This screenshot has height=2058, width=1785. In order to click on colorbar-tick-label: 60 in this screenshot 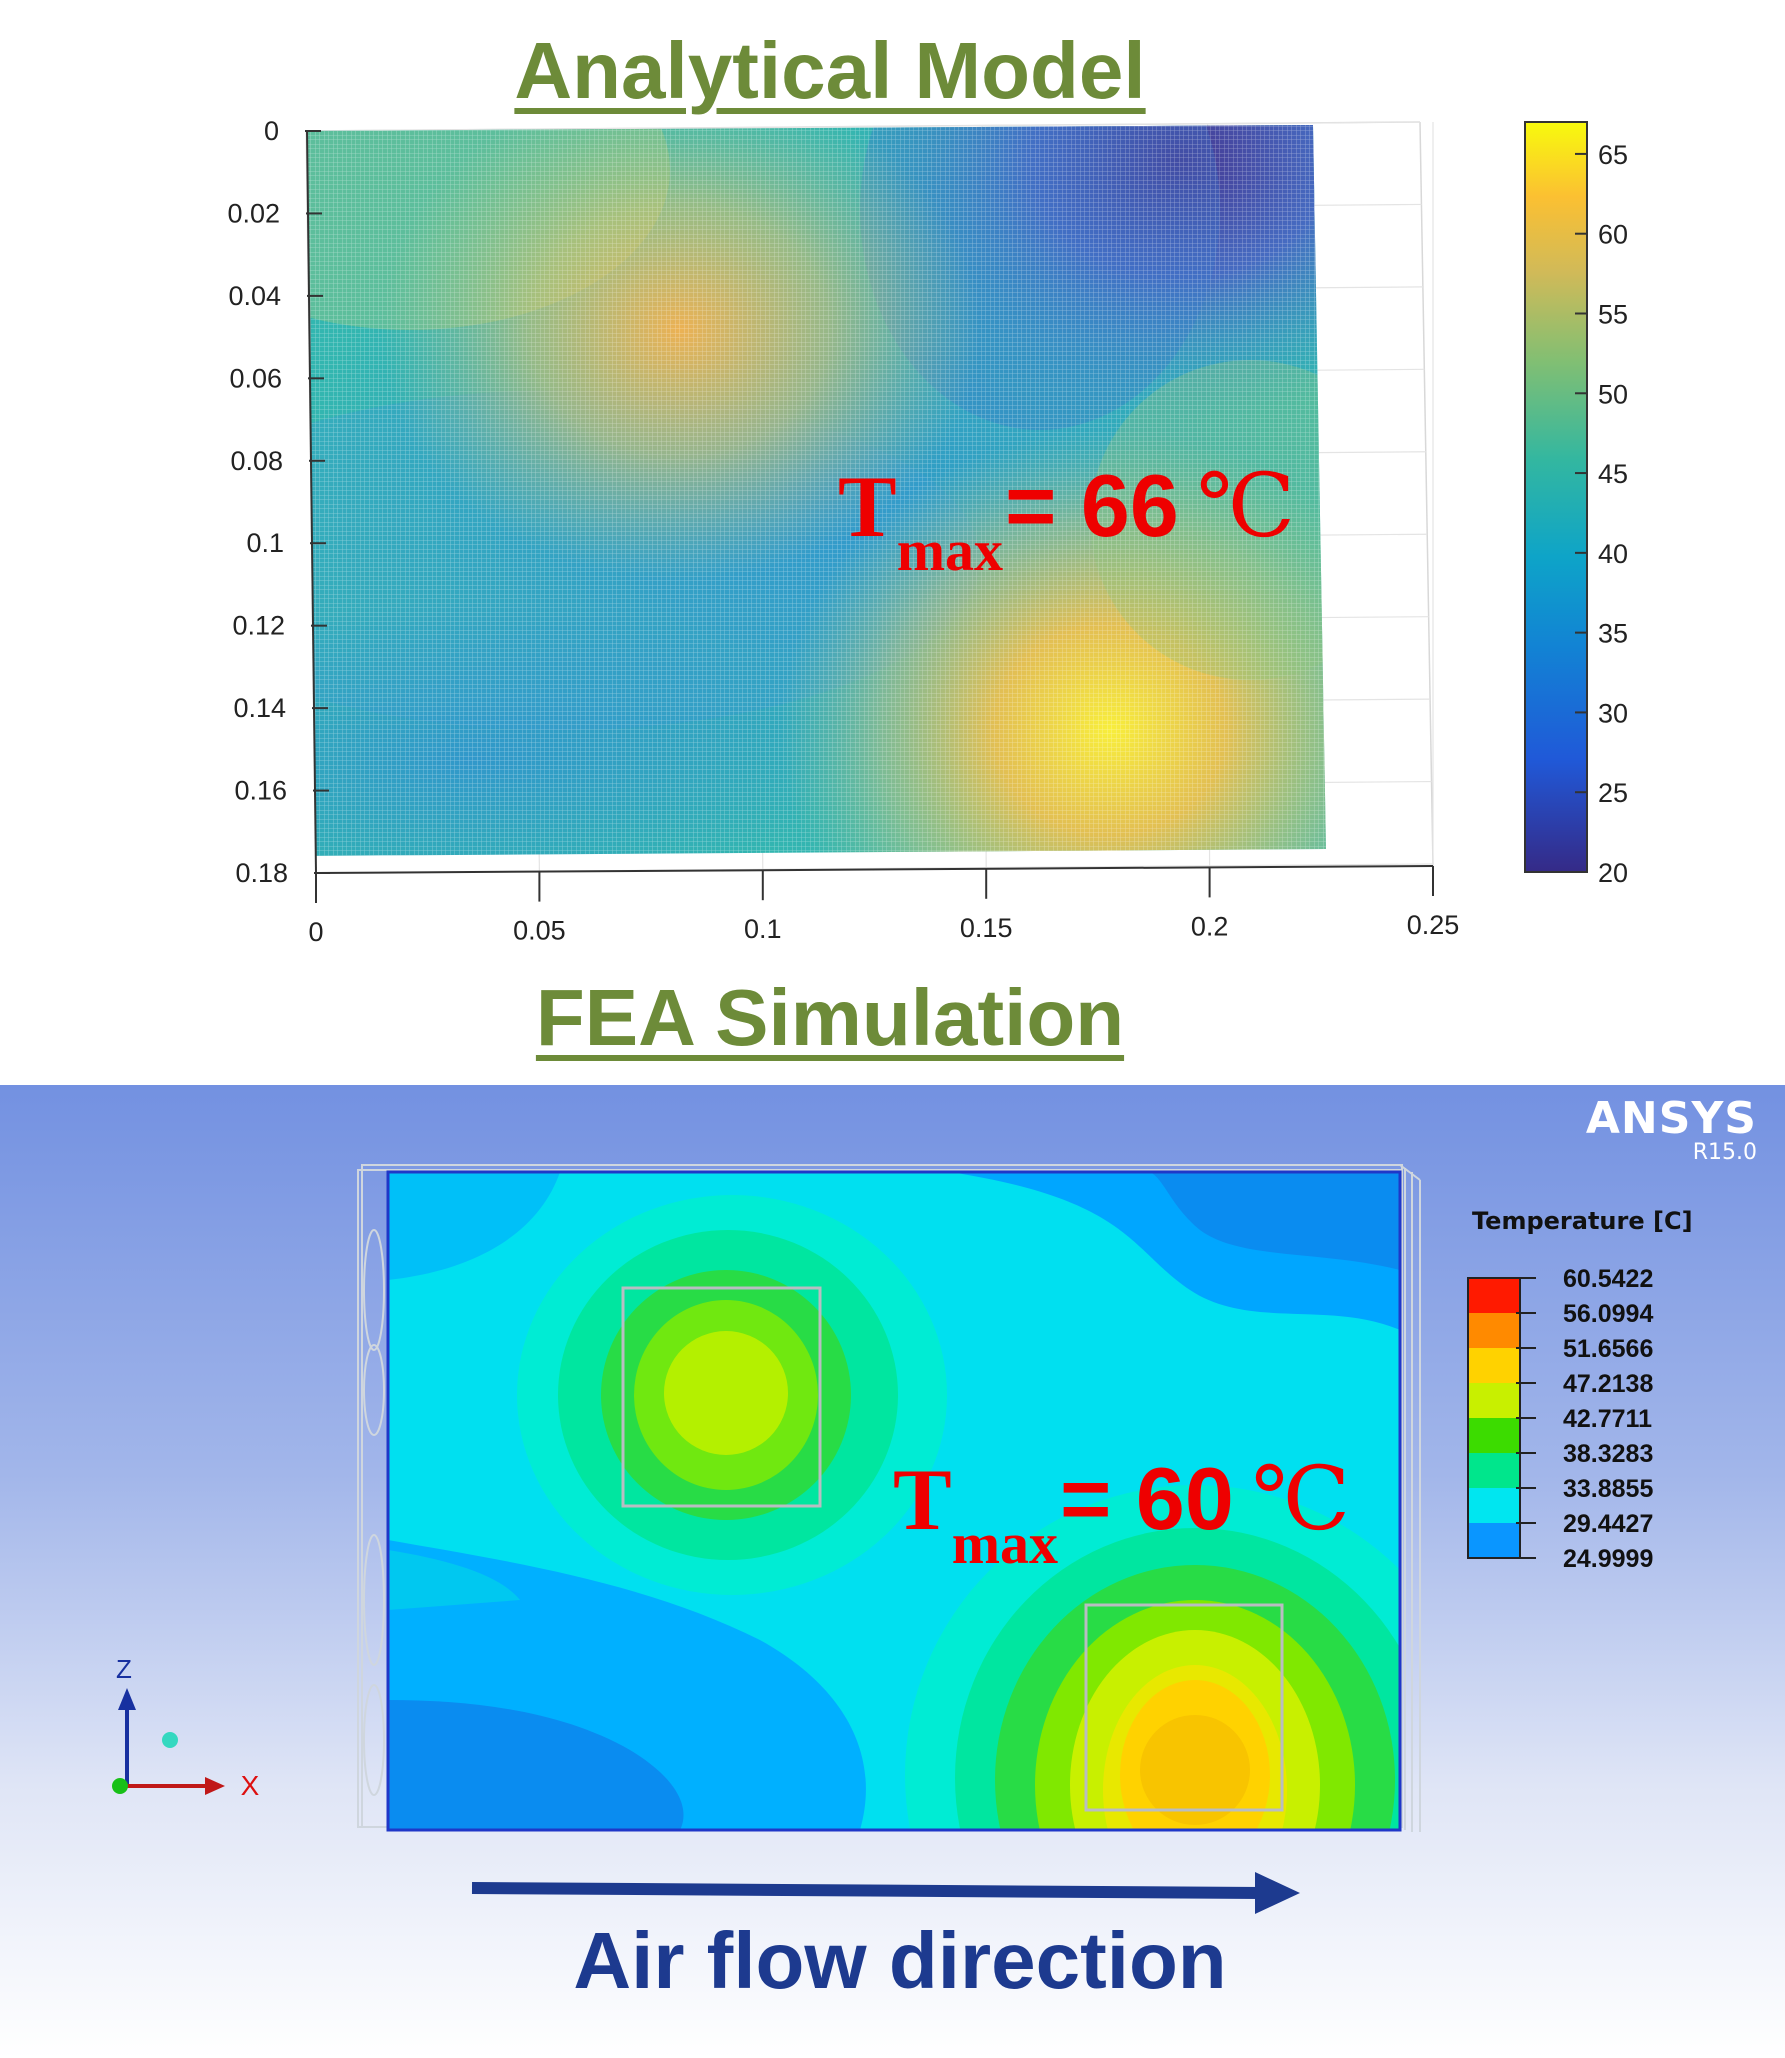, I will do `click(1613, 235)`.